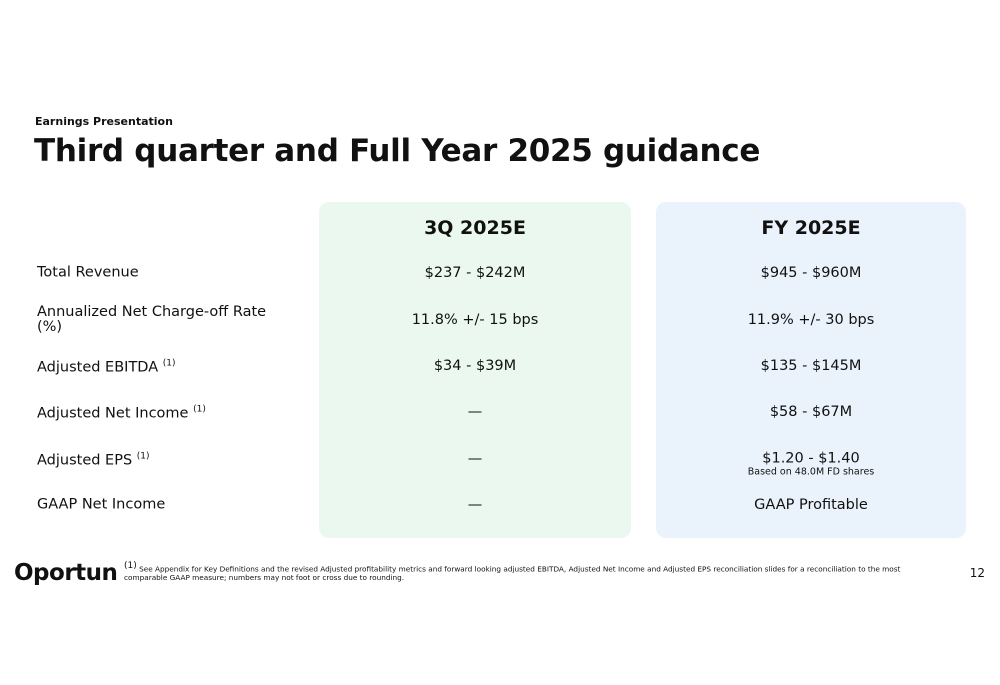 Image resolution: width=1000 pixels, height=685 pixels. I want to click on cell-value: $34 - $39M, so click(475, 366).